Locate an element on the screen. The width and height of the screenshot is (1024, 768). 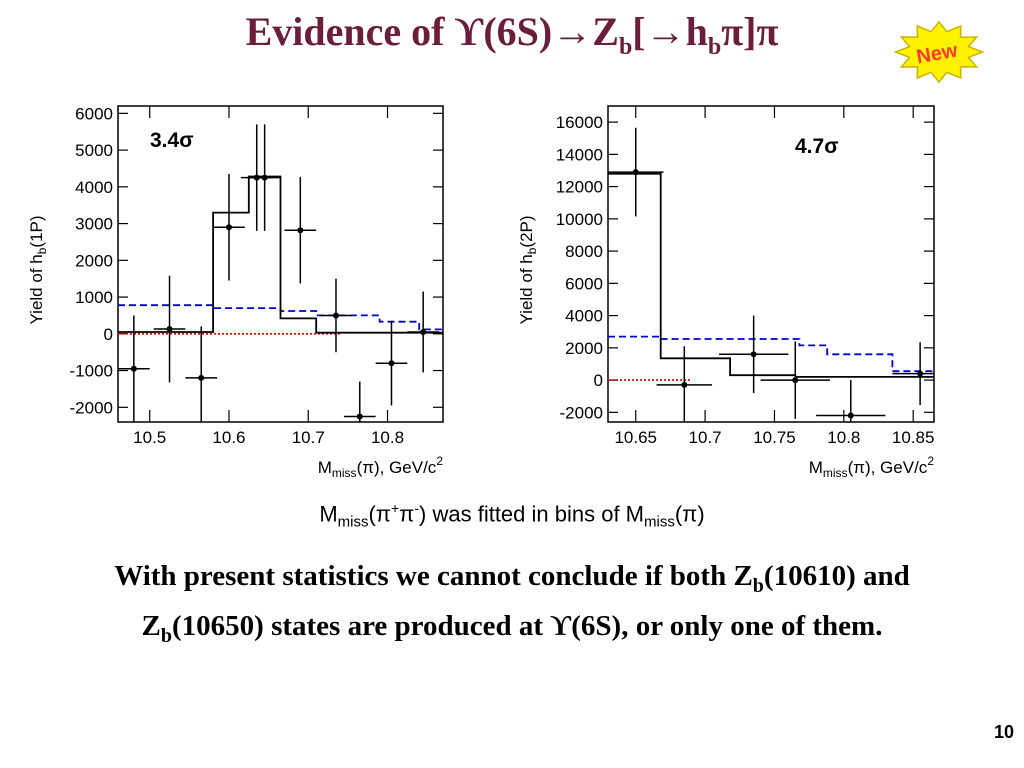
significance-label: 3.4σ is located at coordinates (172, 140).